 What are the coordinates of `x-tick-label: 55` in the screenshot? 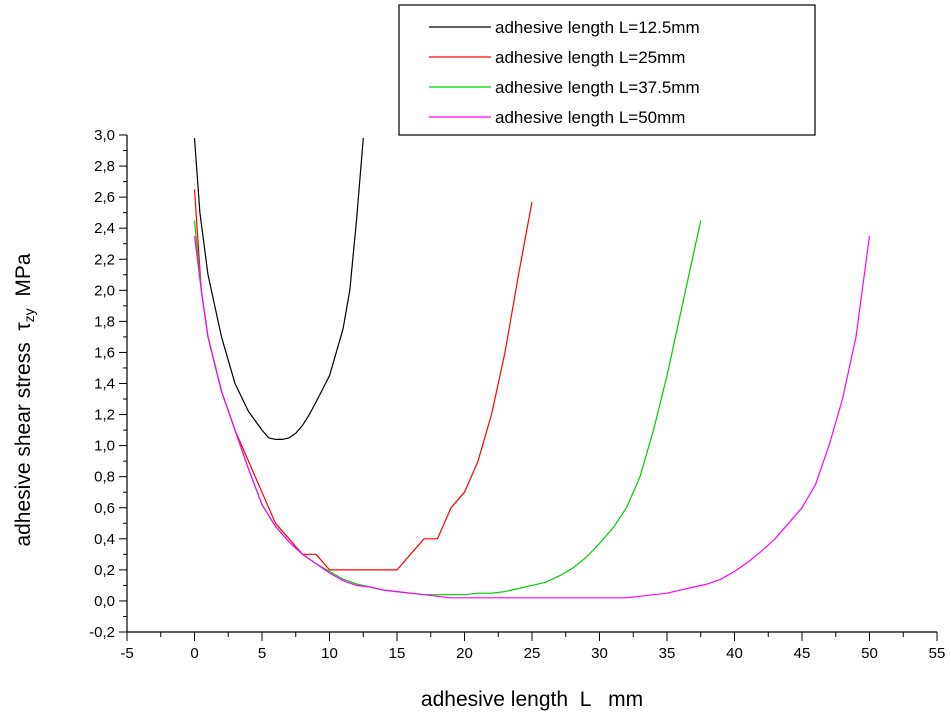 It's located at (937, 653).